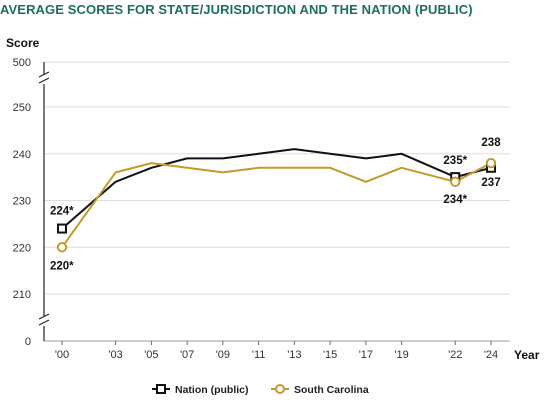  I want to click on y-tick-label: 230, so click(22, 202).